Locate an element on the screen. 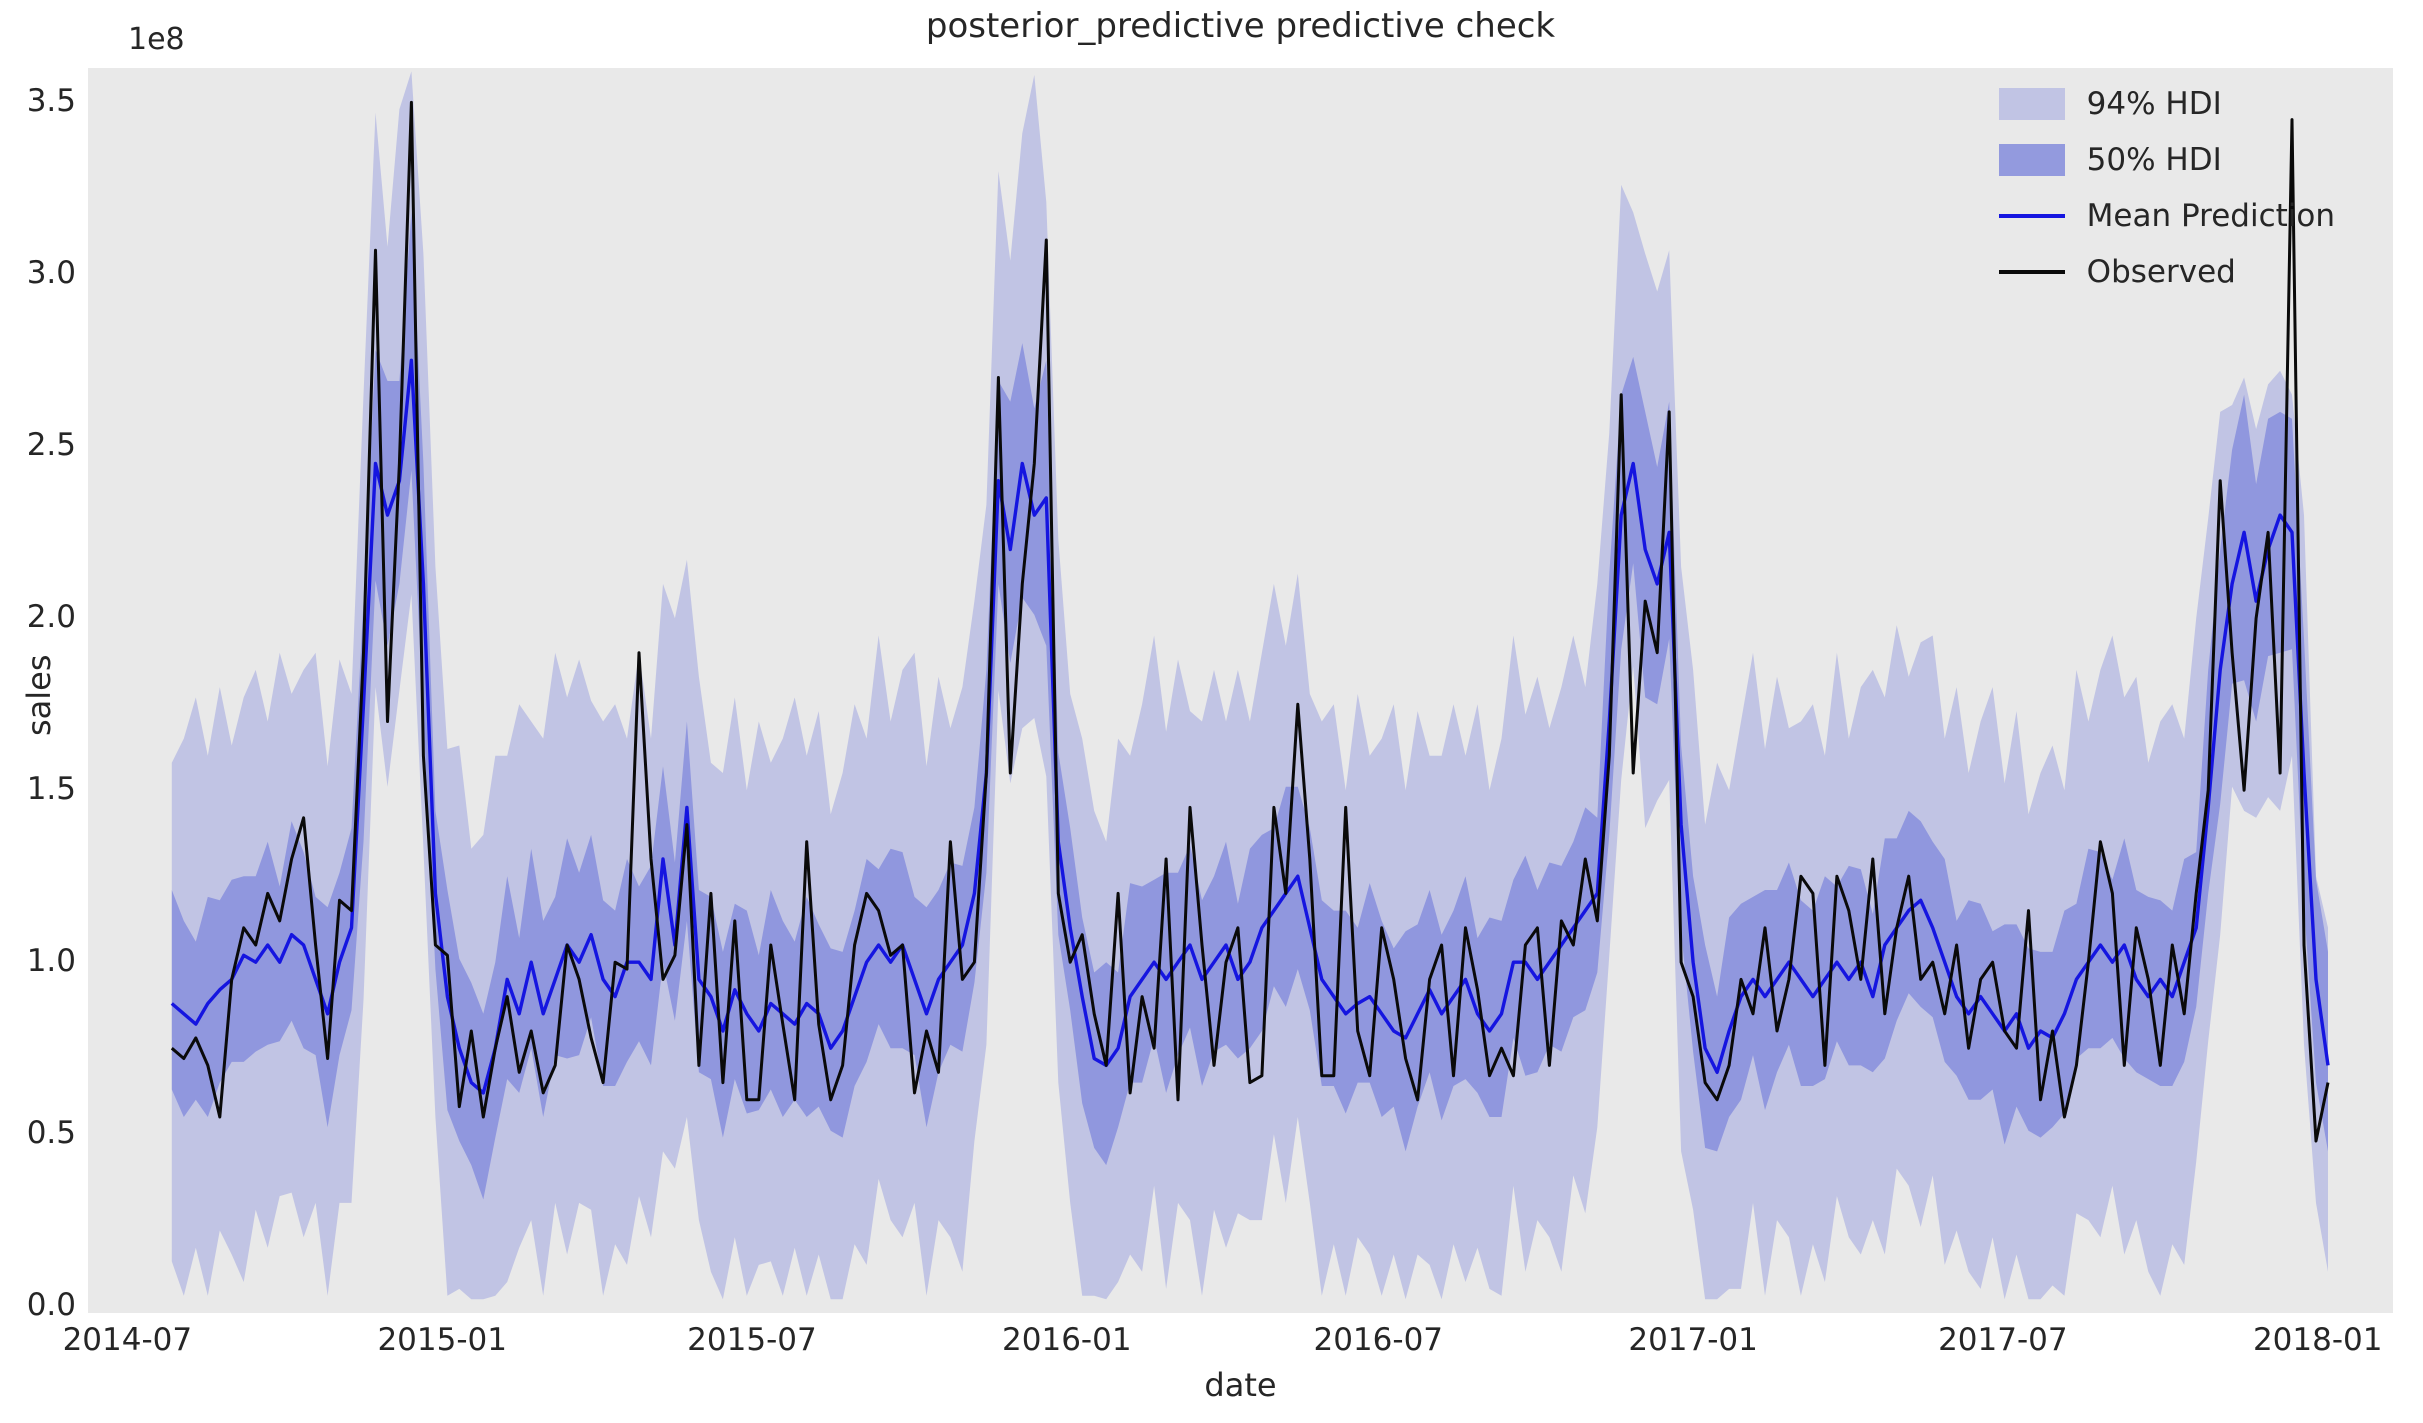  y-tick-label: 2.0 is located at coordinates (51, 617).